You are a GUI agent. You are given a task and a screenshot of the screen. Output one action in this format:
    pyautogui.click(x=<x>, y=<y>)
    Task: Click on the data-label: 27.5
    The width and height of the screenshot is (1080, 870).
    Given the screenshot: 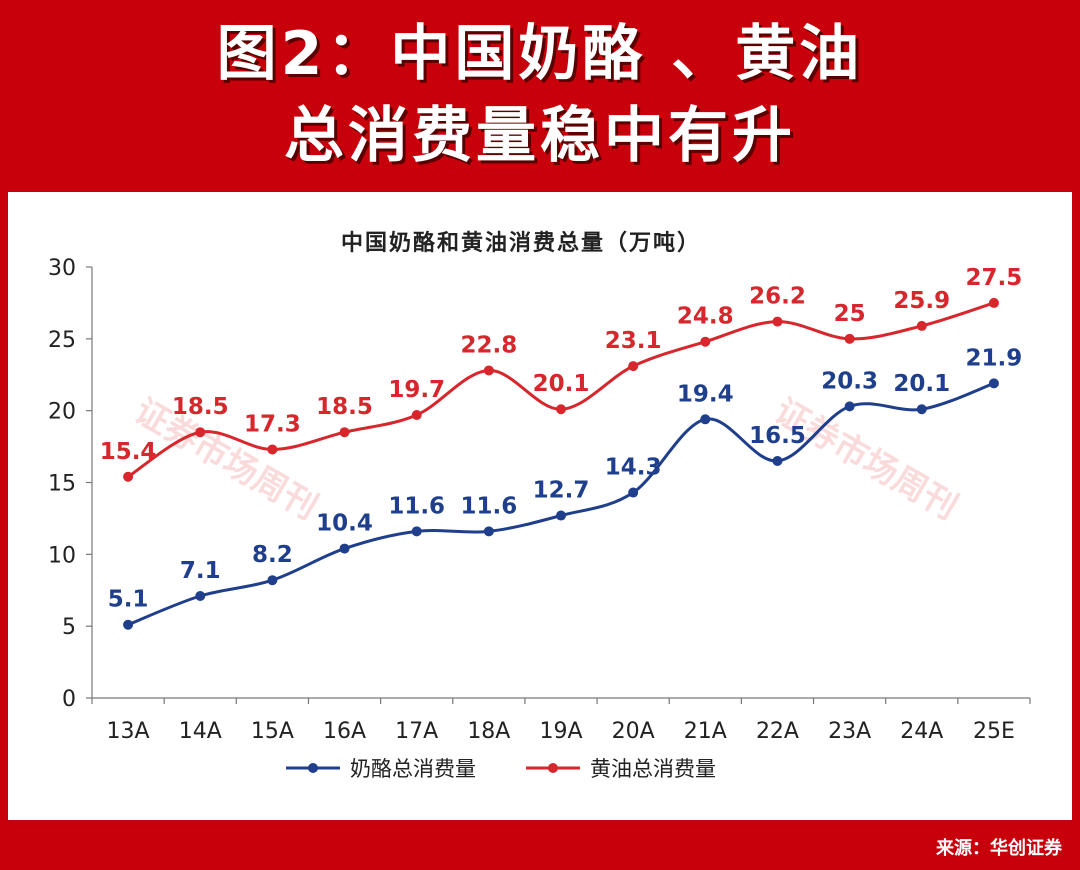 What is the action you would take?
    pyautogui.click(x=994, y=278)
    